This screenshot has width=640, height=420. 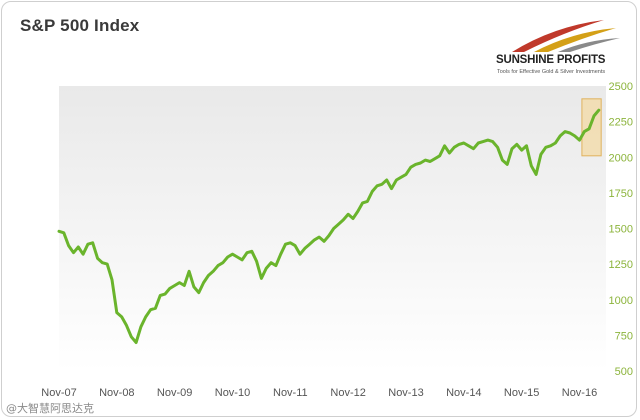 What do you see at coordinates (463, 393) in the screenshot?
I see `x-tick-label: Nov-14` at bounding box center [463, 393].